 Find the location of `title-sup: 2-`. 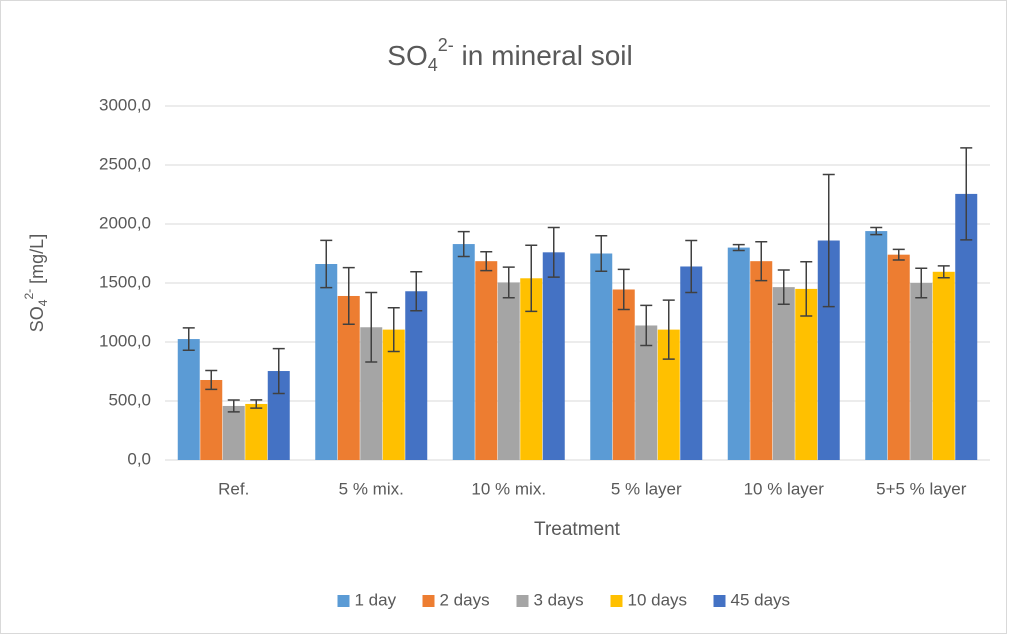

title-sup: 2- is located at coordinates (446, 45).